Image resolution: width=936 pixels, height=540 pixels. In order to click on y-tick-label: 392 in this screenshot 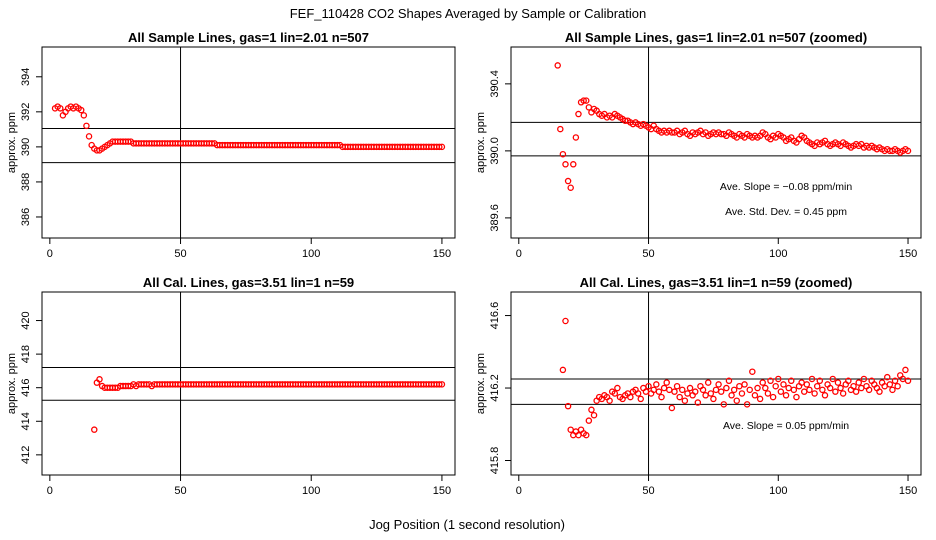, I will do `click(26, 112)`.